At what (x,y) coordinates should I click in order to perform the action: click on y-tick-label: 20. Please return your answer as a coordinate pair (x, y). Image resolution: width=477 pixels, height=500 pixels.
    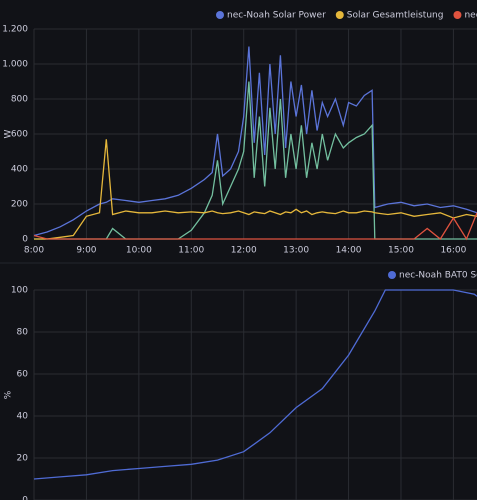
    Looking at the image, I should click on (23, 459).